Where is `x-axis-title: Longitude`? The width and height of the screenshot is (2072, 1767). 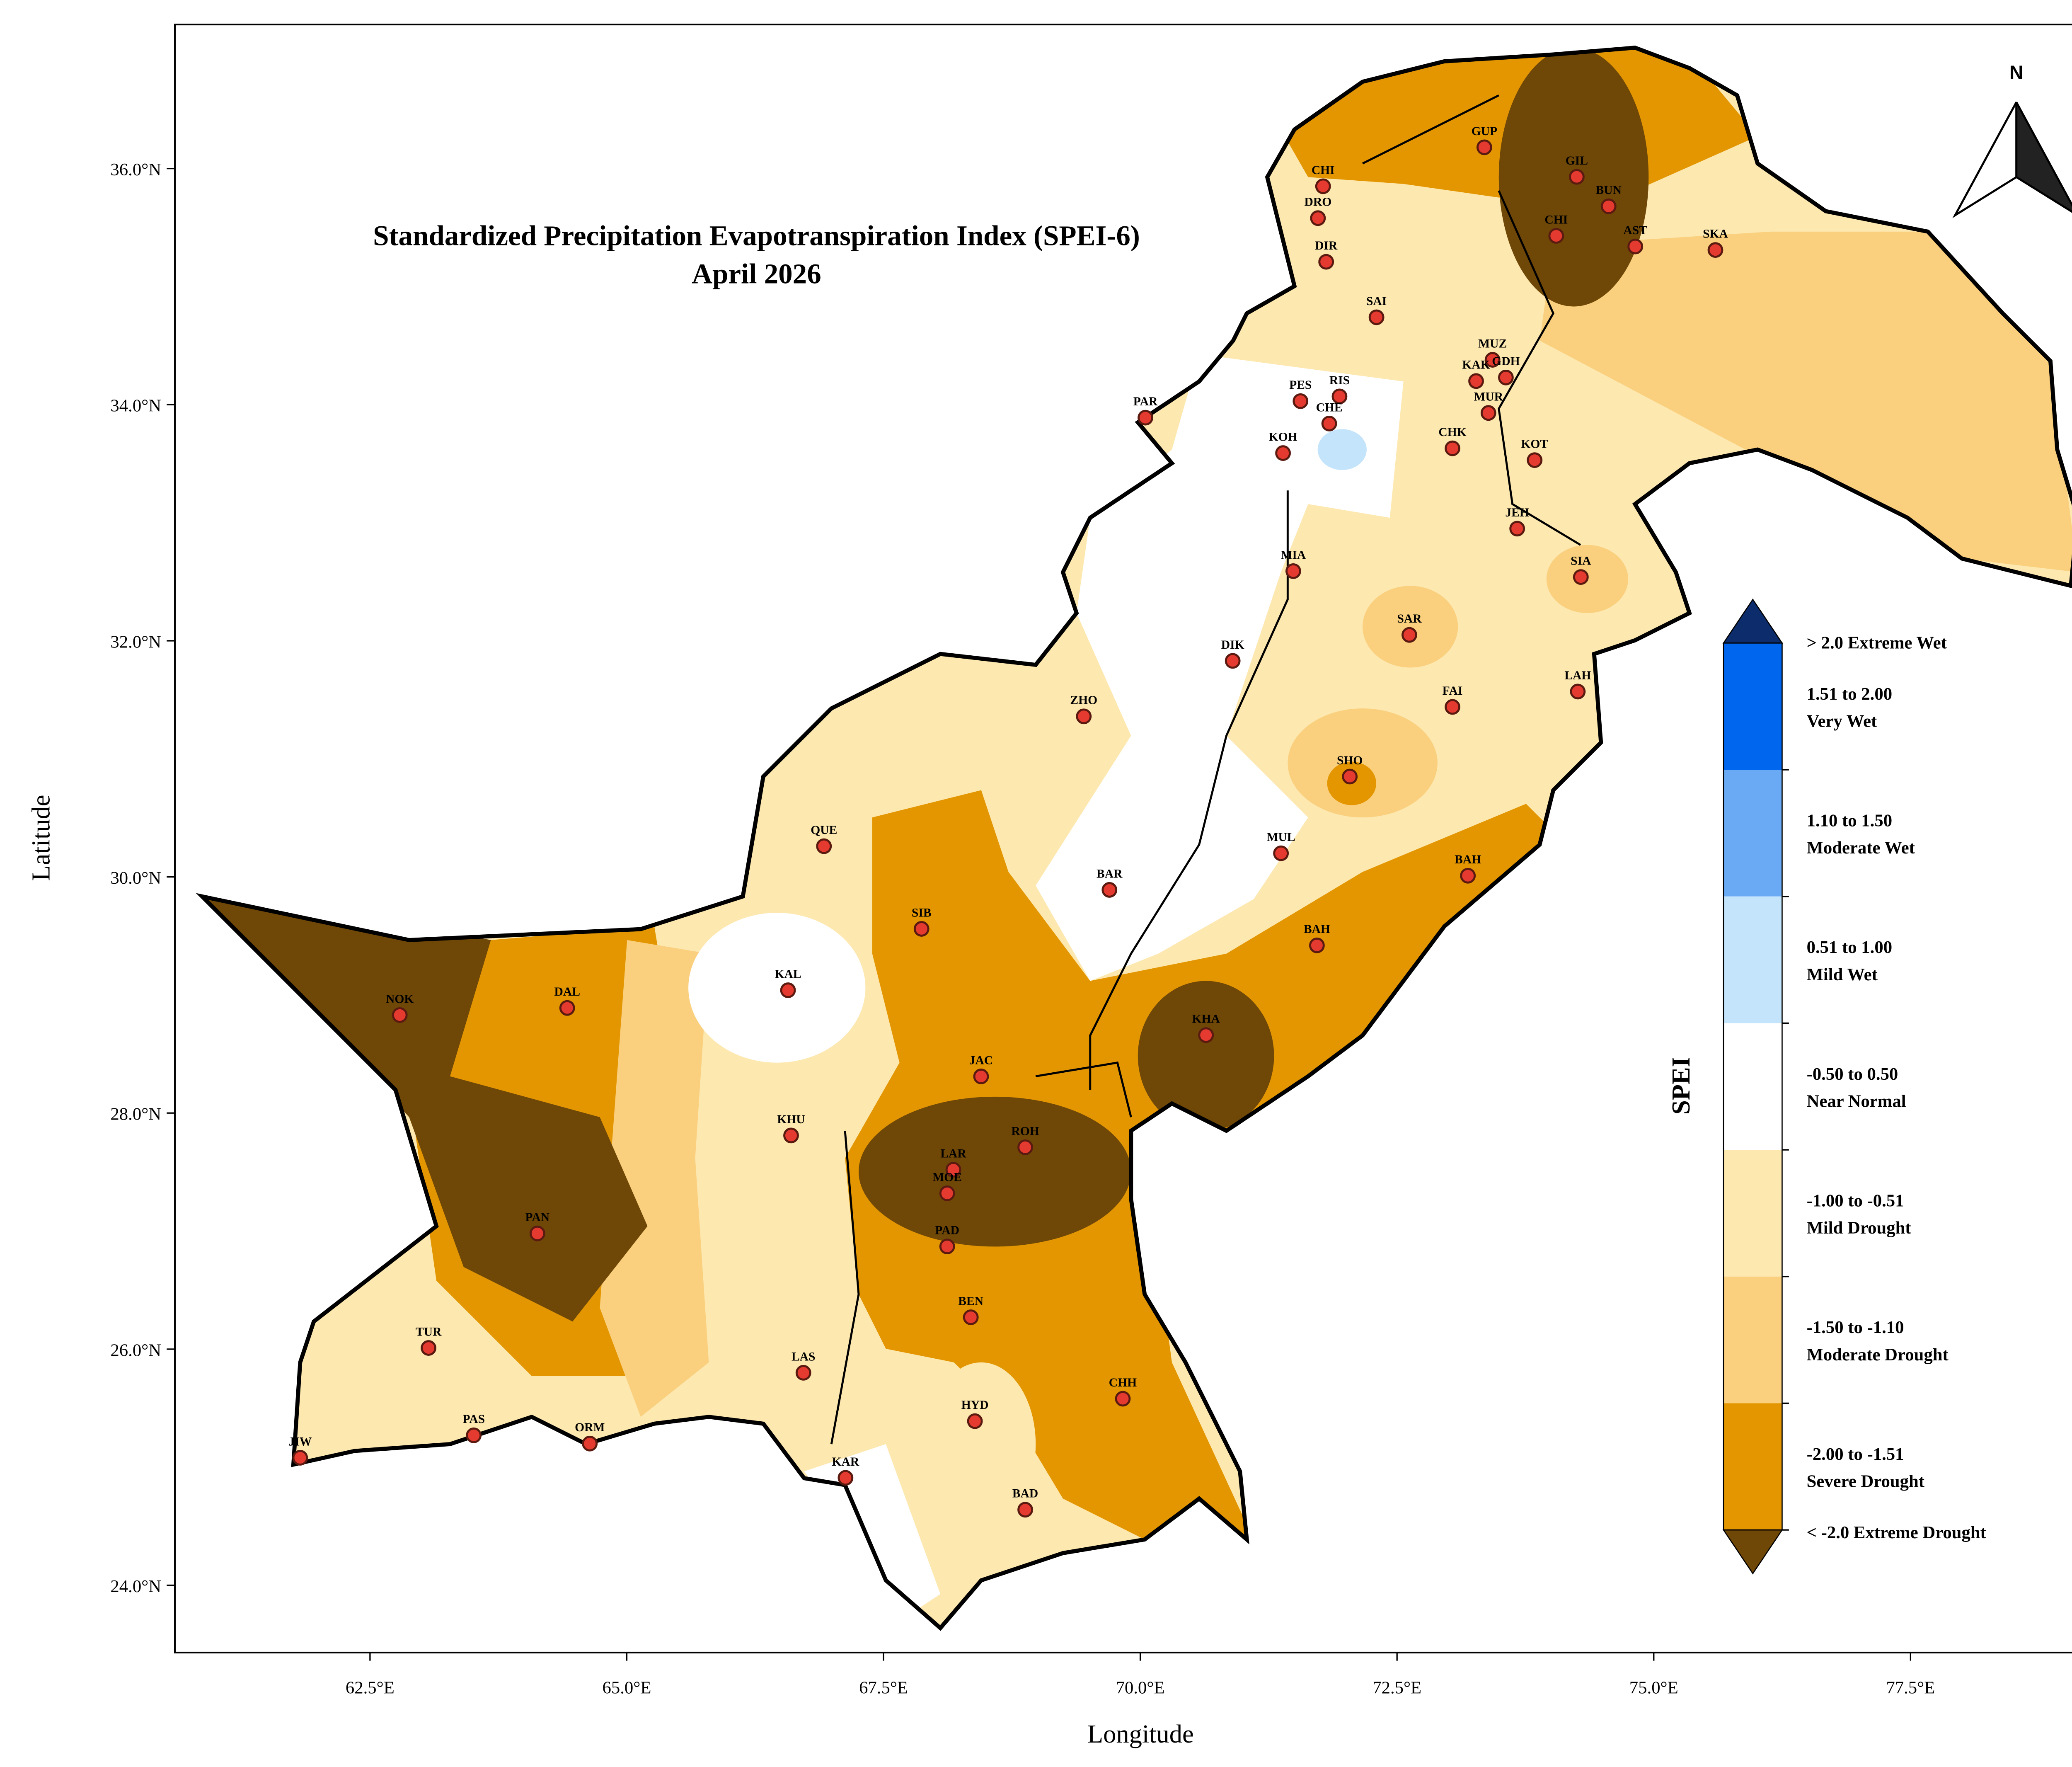
x-axis-title: Longitude is located at coordinates (1140, 1733).